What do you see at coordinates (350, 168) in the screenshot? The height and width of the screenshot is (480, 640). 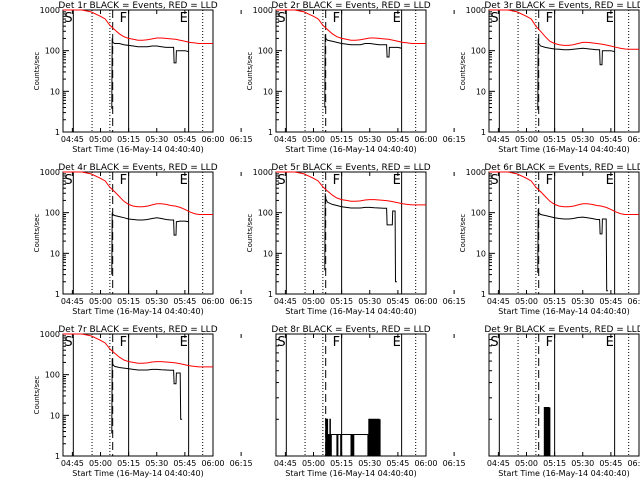 I see `panel-title: Det 5r BLACK = Events, RED = LLD` at bounding box center [350, 168].